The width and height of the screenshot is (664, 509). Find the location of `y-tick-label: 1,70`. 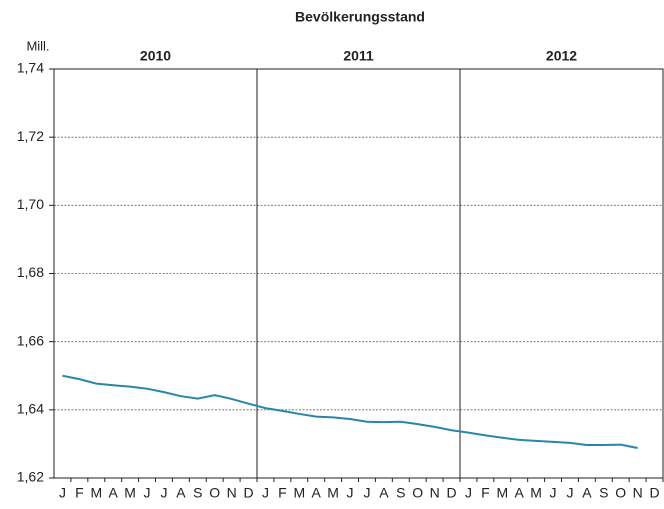

y-tick-label: 1,70 is located at coordinates (30, 204).